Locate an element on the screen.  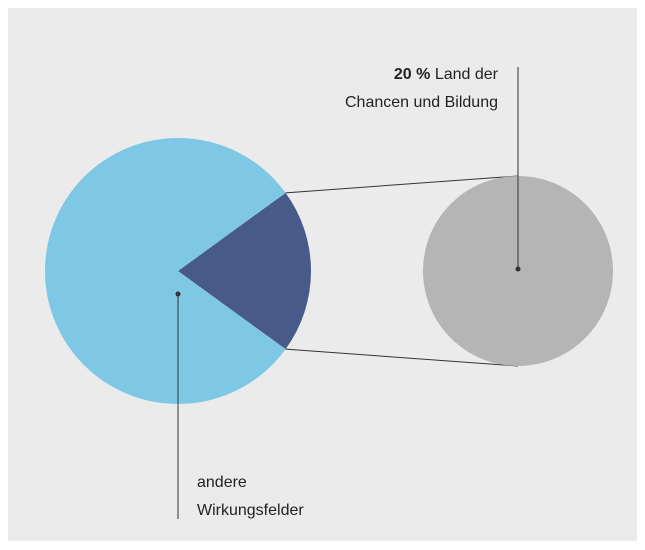
slice-label: 20 % Land der Chancen und Bildung is located at coordinates (398, 89).